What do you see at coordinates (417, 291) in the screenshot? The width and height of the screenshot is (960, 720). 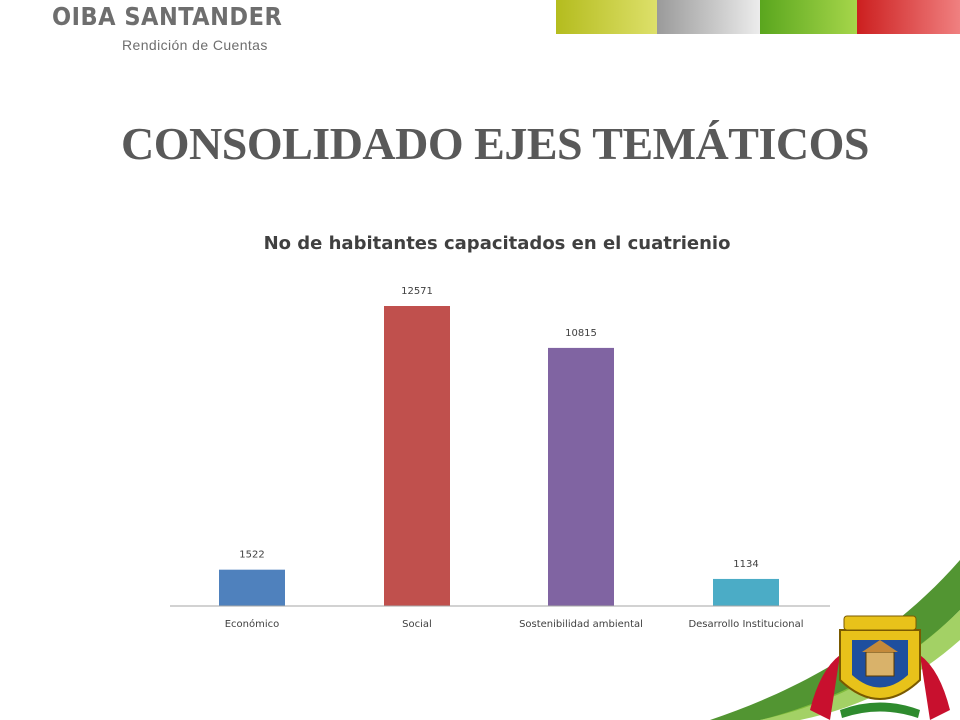 I see `data-label-2: 12571` at bounding box center [417, 291].